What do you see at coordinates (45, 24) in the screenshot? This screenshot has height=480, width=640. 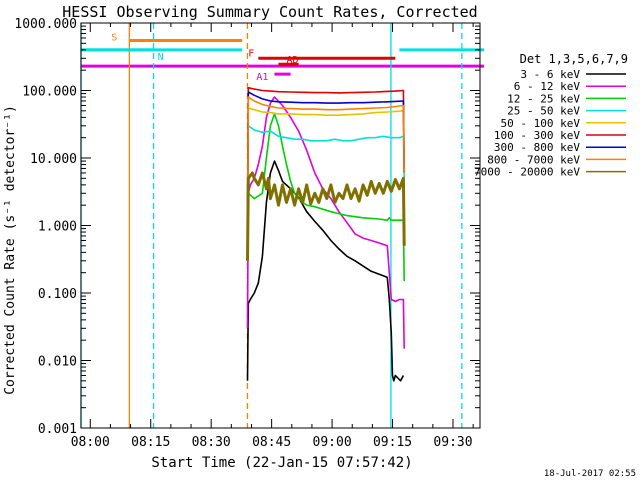 I see `y-tick-label-6: 1000.000` at bounding box center [45, 24].